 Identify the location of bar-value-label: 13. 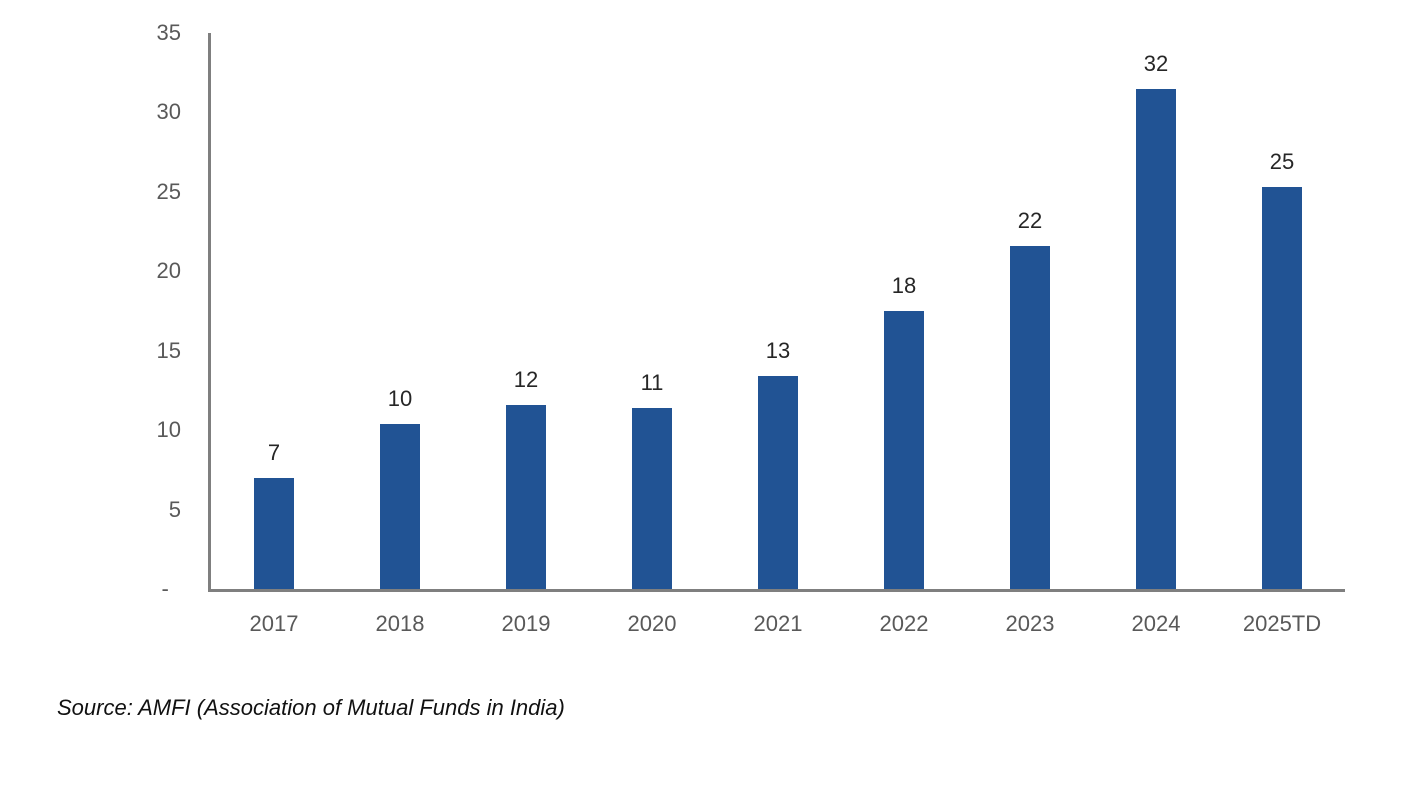
(778, 351).